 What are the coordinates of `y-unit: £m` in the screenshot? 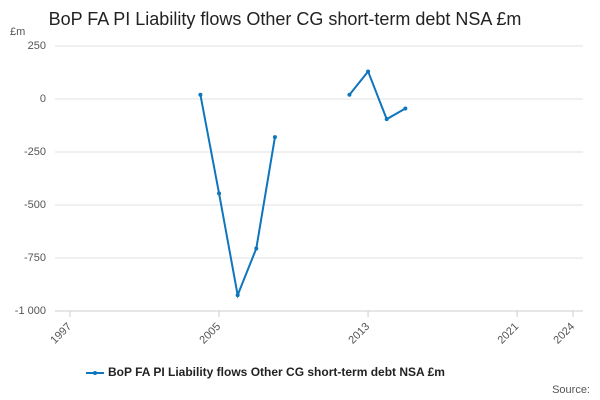 It's located at (17, 32).